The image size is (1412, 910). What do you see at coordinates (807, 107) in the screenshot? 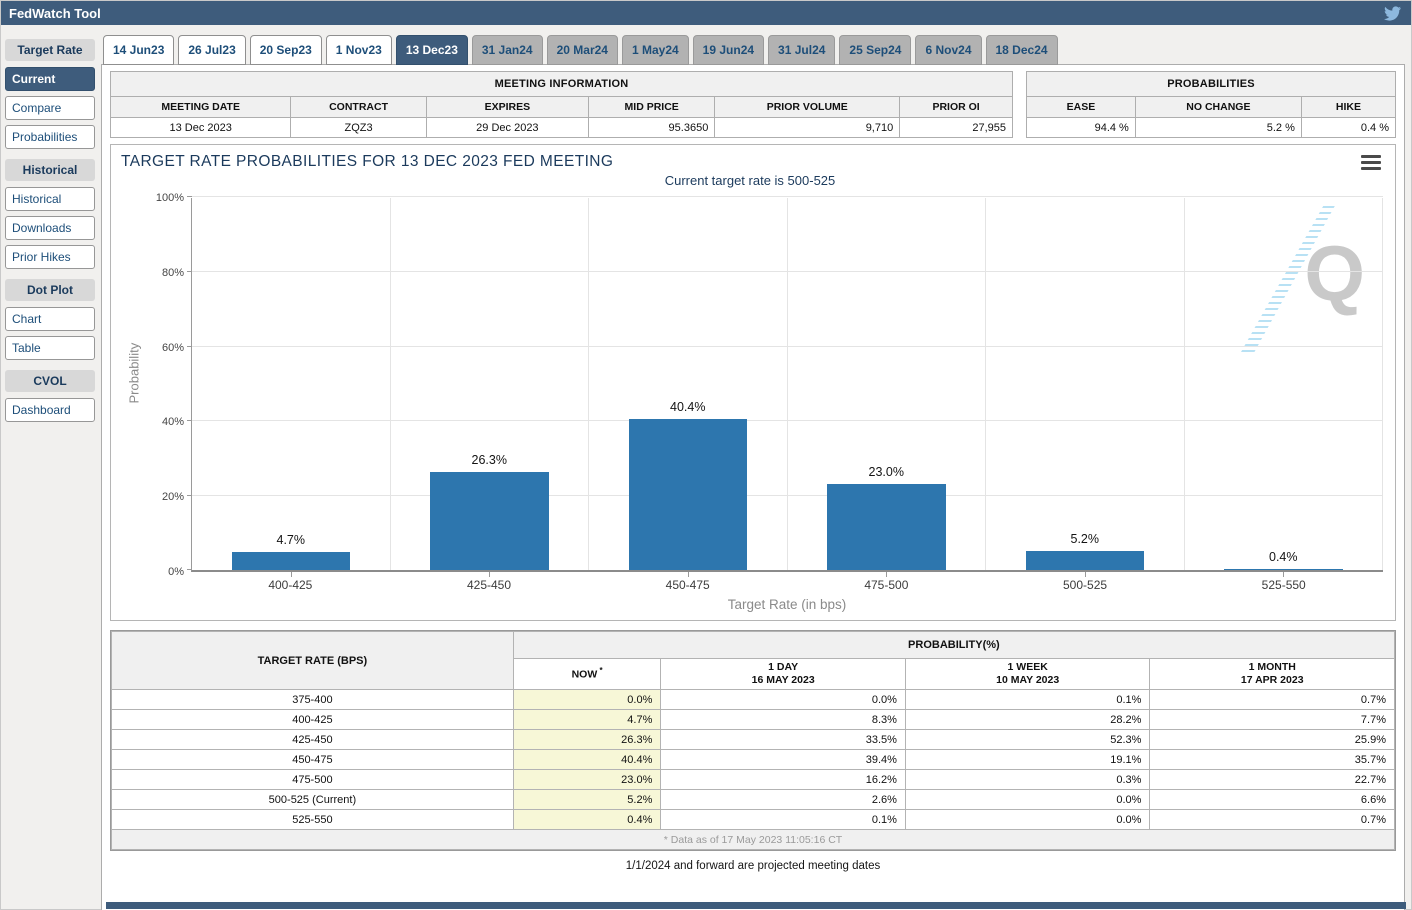
I see `col-header-prior-volume: PRIOR VOLUME` at bounding box center [807, 107].